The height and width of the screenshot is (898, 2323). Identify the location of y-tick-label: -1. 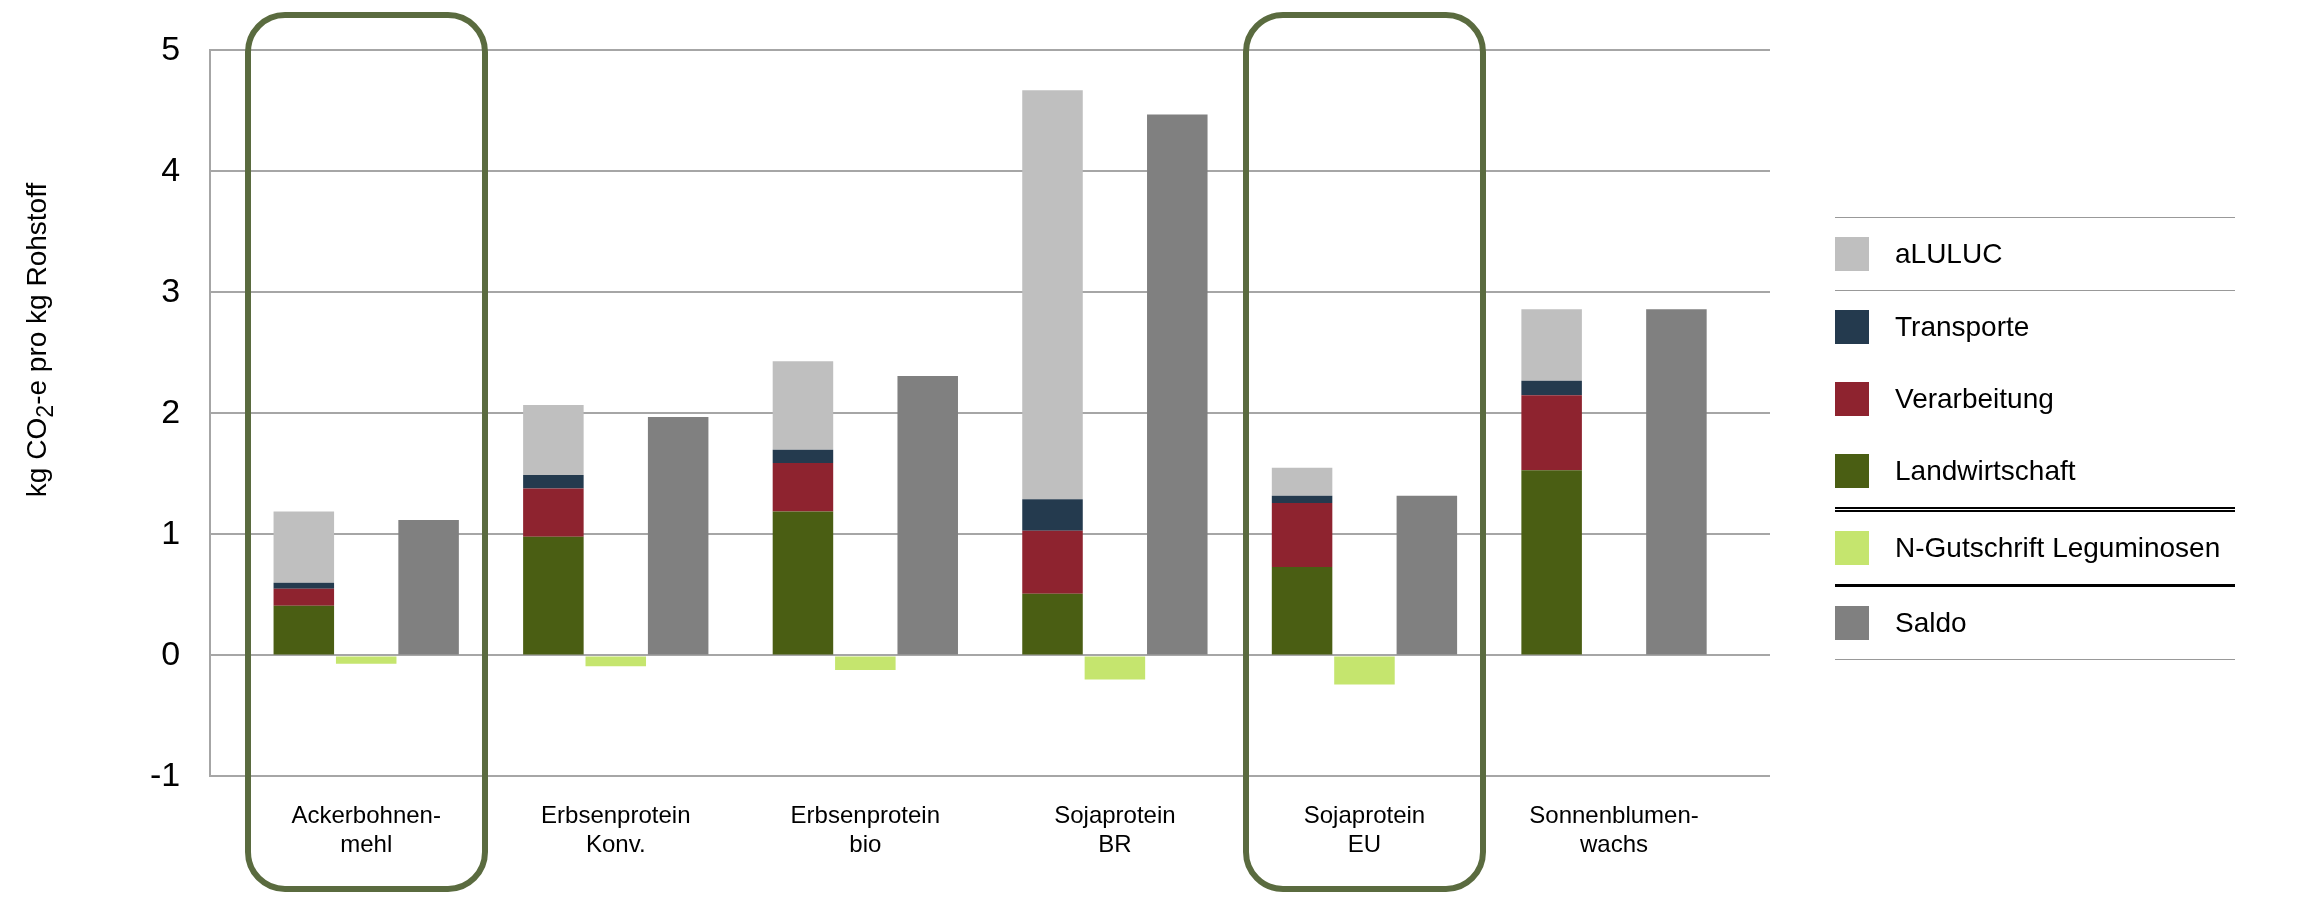
(165, 773).